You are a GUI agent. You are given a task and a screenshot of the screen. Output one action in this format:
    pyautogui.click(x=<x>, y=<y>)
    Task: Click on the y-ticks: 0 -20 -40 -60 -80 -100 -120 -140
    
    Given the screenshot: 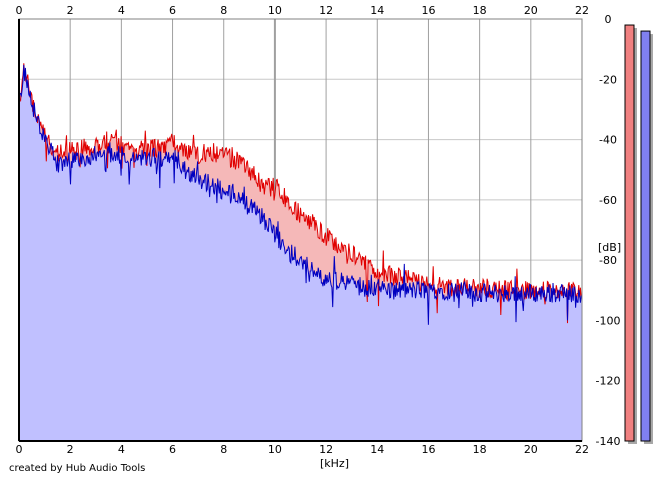 What is the action you would take?
    pyautogui.click(x=608, y=230)
    